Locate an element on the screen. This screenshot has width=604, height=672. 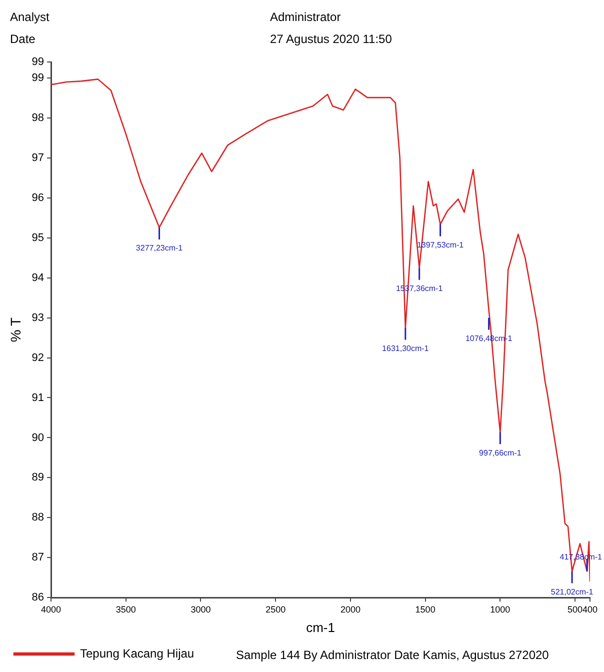
y-tick-label: 98 is located at coordinates (38, 118).